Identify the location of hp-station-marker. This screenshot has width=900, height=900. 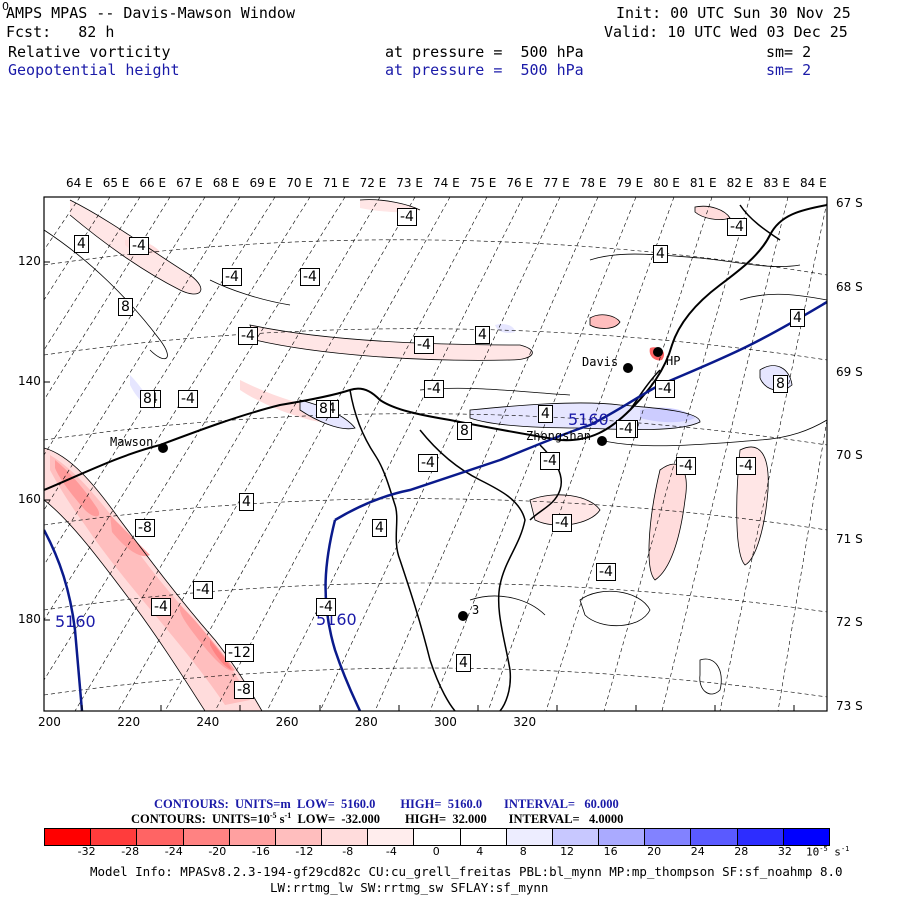
(658, 352).